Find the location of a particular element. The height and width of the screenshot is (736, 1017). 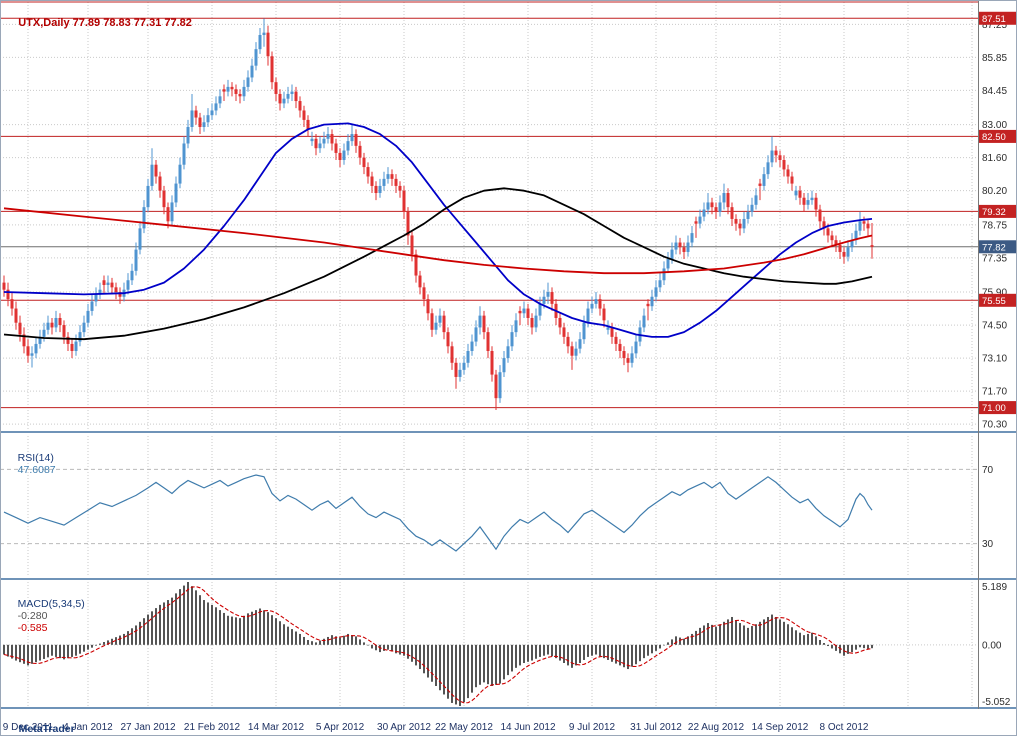

macd-label-main-value: -0.280 is located at coordinates (32, 616).